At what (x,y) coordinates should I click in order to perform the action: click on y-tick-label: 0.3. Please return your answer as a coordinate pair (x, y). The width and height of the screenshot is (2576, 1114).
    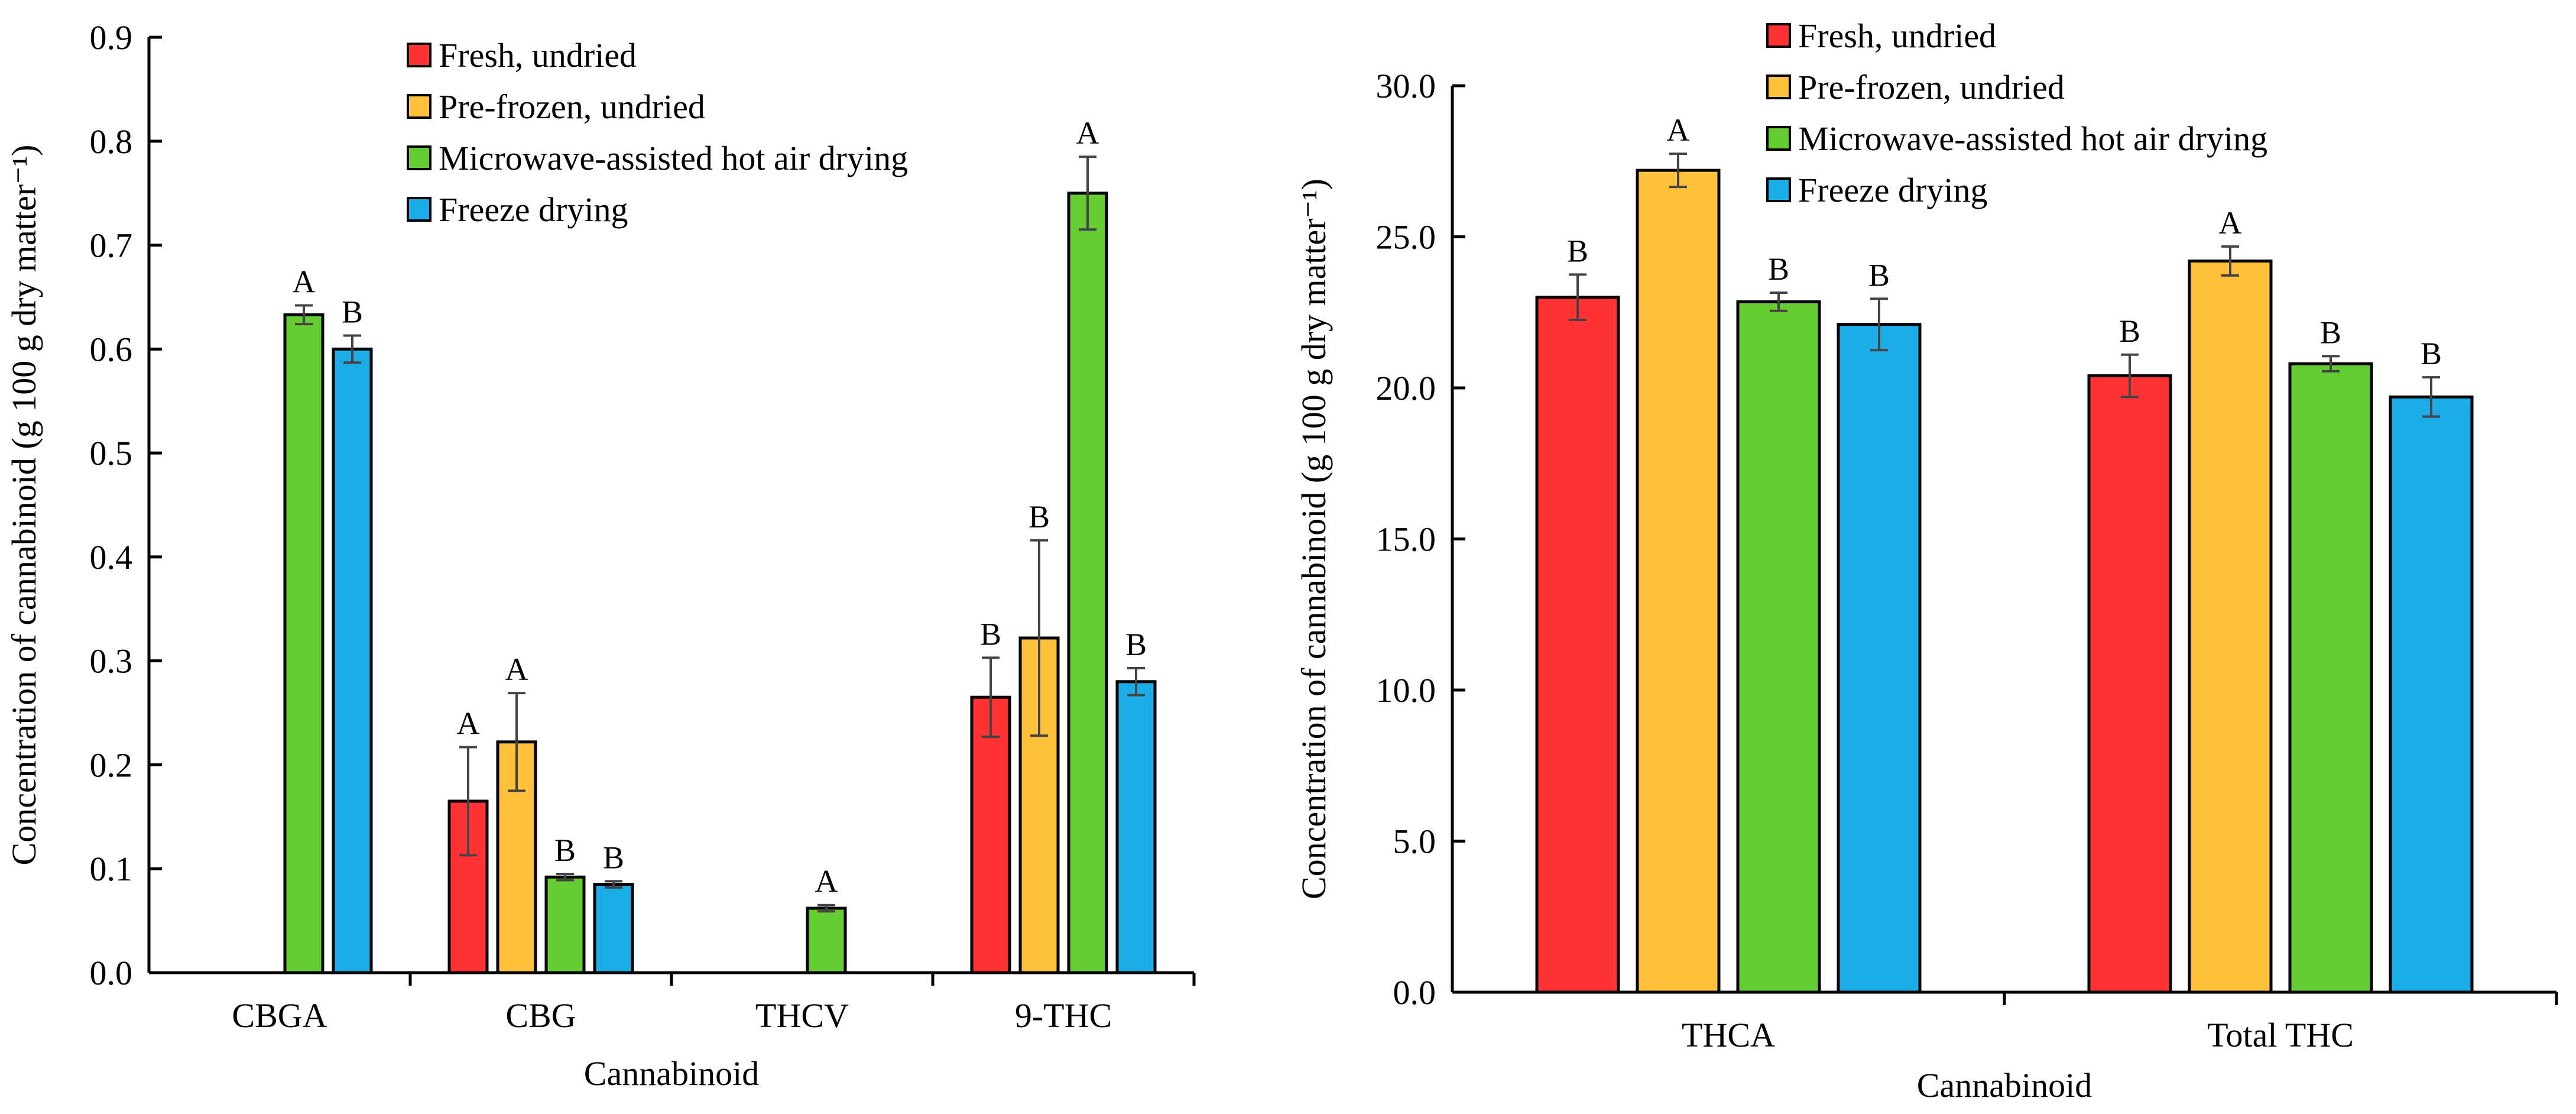
    Looking at the image, I should click on (111, 661).